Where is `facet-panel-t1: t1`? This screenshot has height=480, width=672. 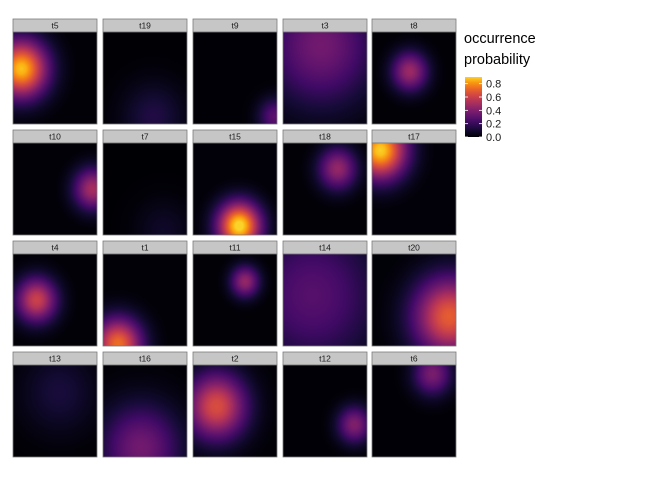
facet-panel-t1: t1 is located at coordinates (145, 293).